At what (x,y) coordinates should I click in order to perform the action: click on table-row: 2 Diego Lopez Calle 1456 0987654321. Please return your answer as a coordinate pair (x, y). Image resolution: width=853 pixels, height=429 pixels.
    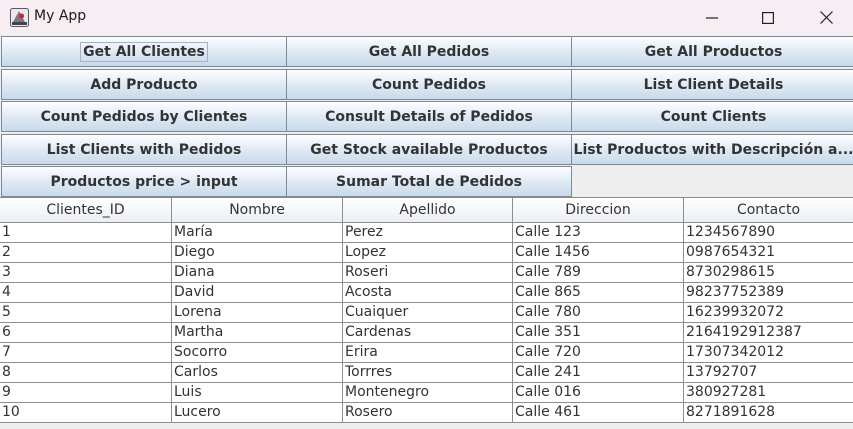
    Looking at the image, I should click on (426, 253).